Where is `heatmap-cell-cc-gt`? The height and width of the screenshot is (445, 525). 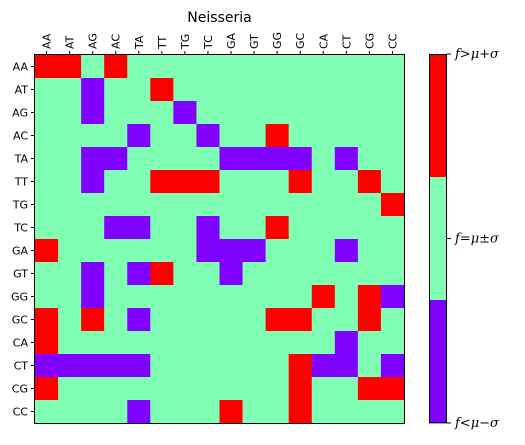
heatmap-cell-cc-gt is located at coordinates (254, 412).